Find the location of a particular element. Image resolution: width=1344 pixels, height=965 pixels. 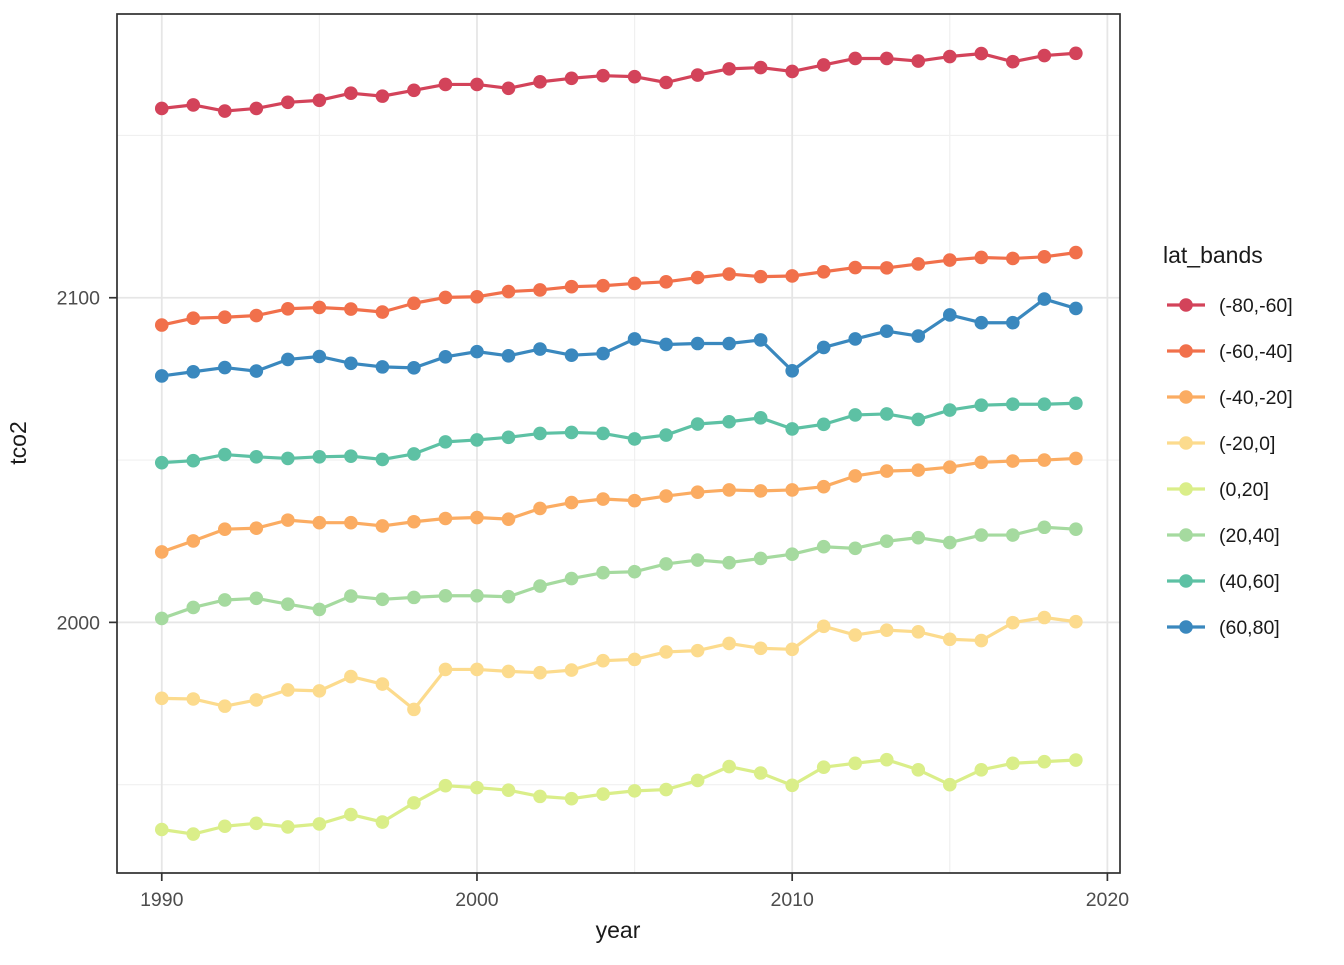

legend-item-label: (-60,-40] is located at coordinates (1256, 352).